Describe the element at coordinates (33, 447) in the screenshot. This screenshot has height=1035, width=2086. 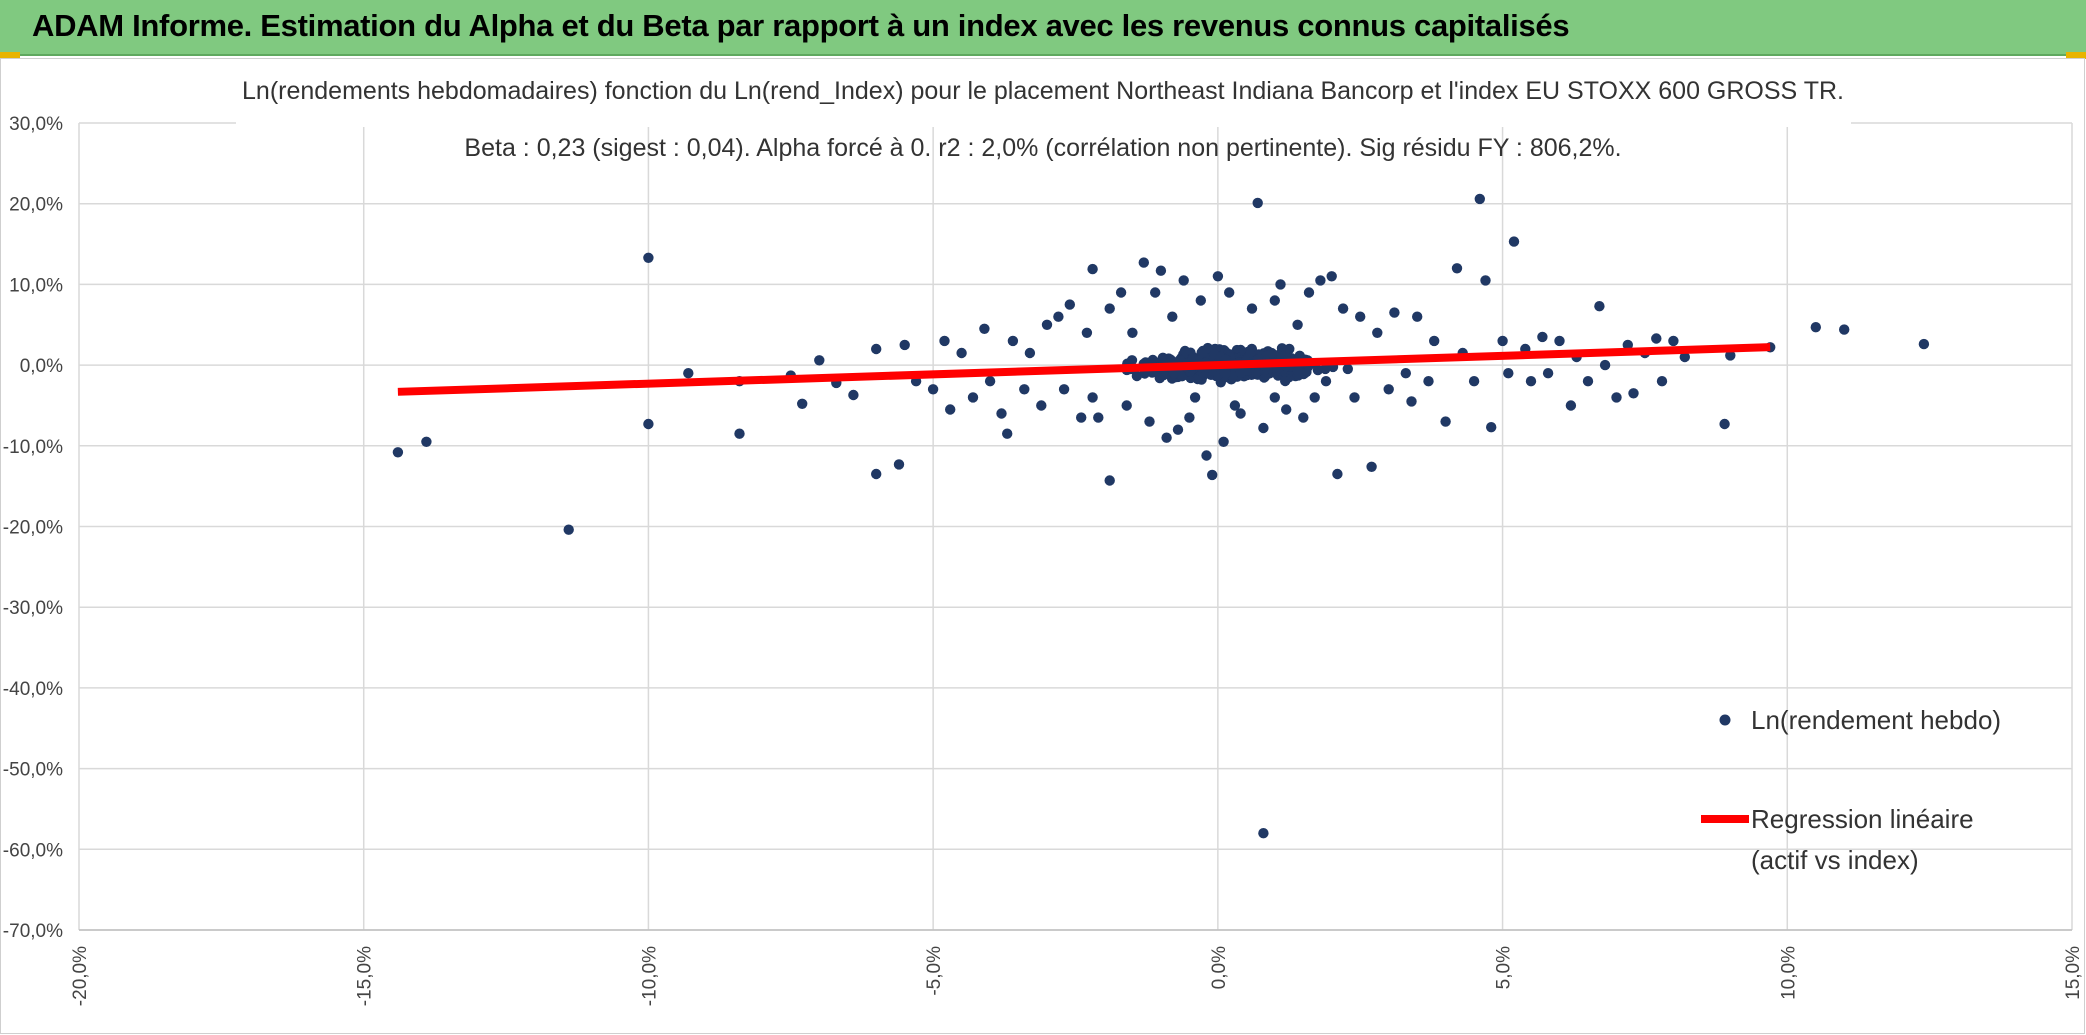
I see `y-tick-label: -10,0%` at that location.